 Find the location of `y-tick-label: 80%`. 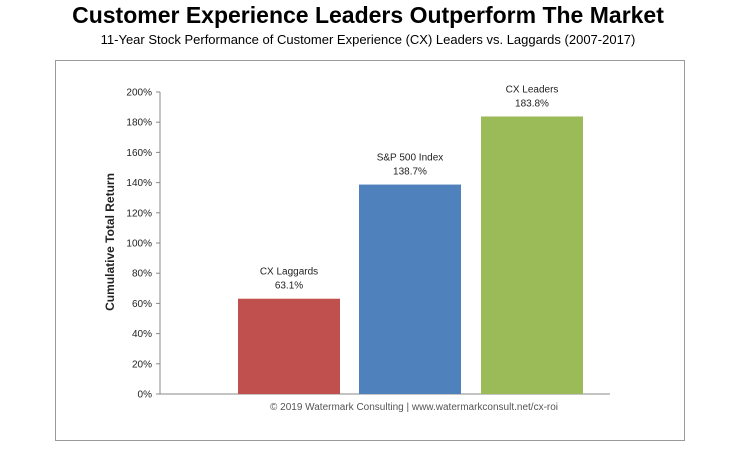

y-tick-label: 80% is located at coordinates (142, 274).